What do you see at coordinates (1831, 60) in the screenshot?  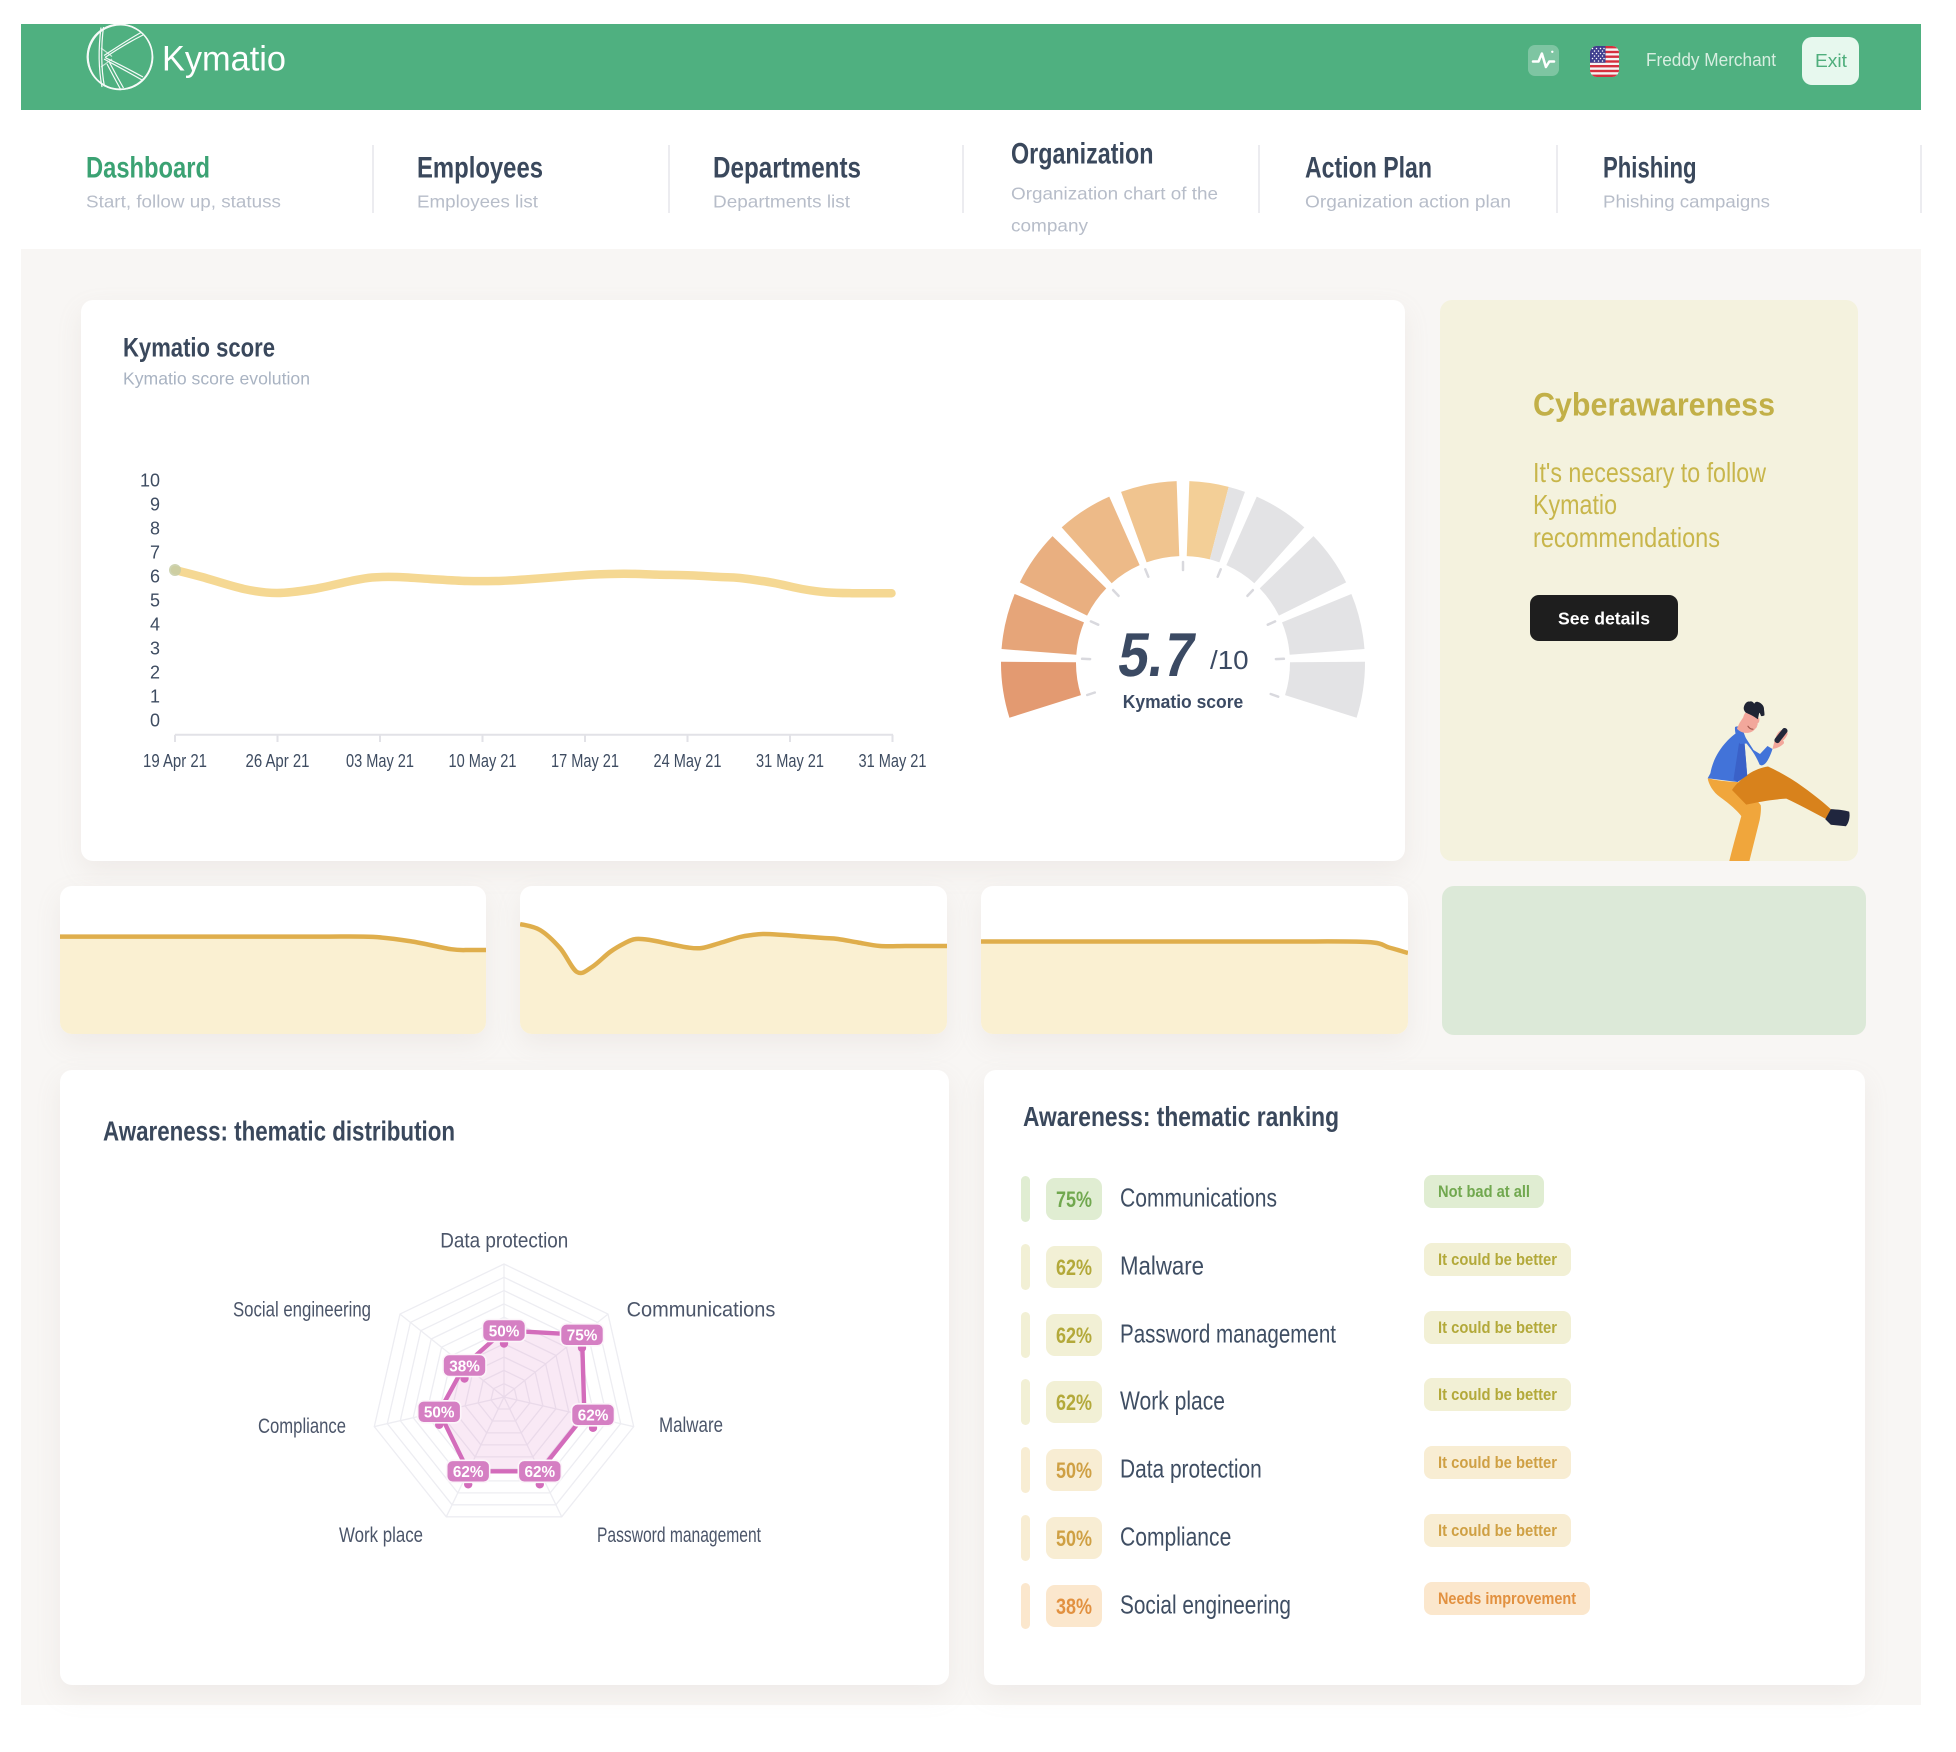 I see `svg-text: Exit` at bounding box center [1831, 60].